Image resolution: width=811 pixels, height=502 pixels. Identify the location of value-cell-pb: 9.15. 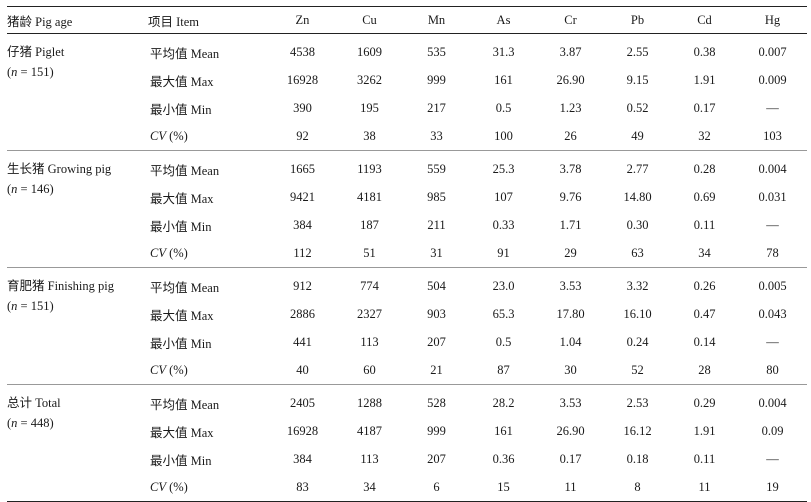
(637, 79).